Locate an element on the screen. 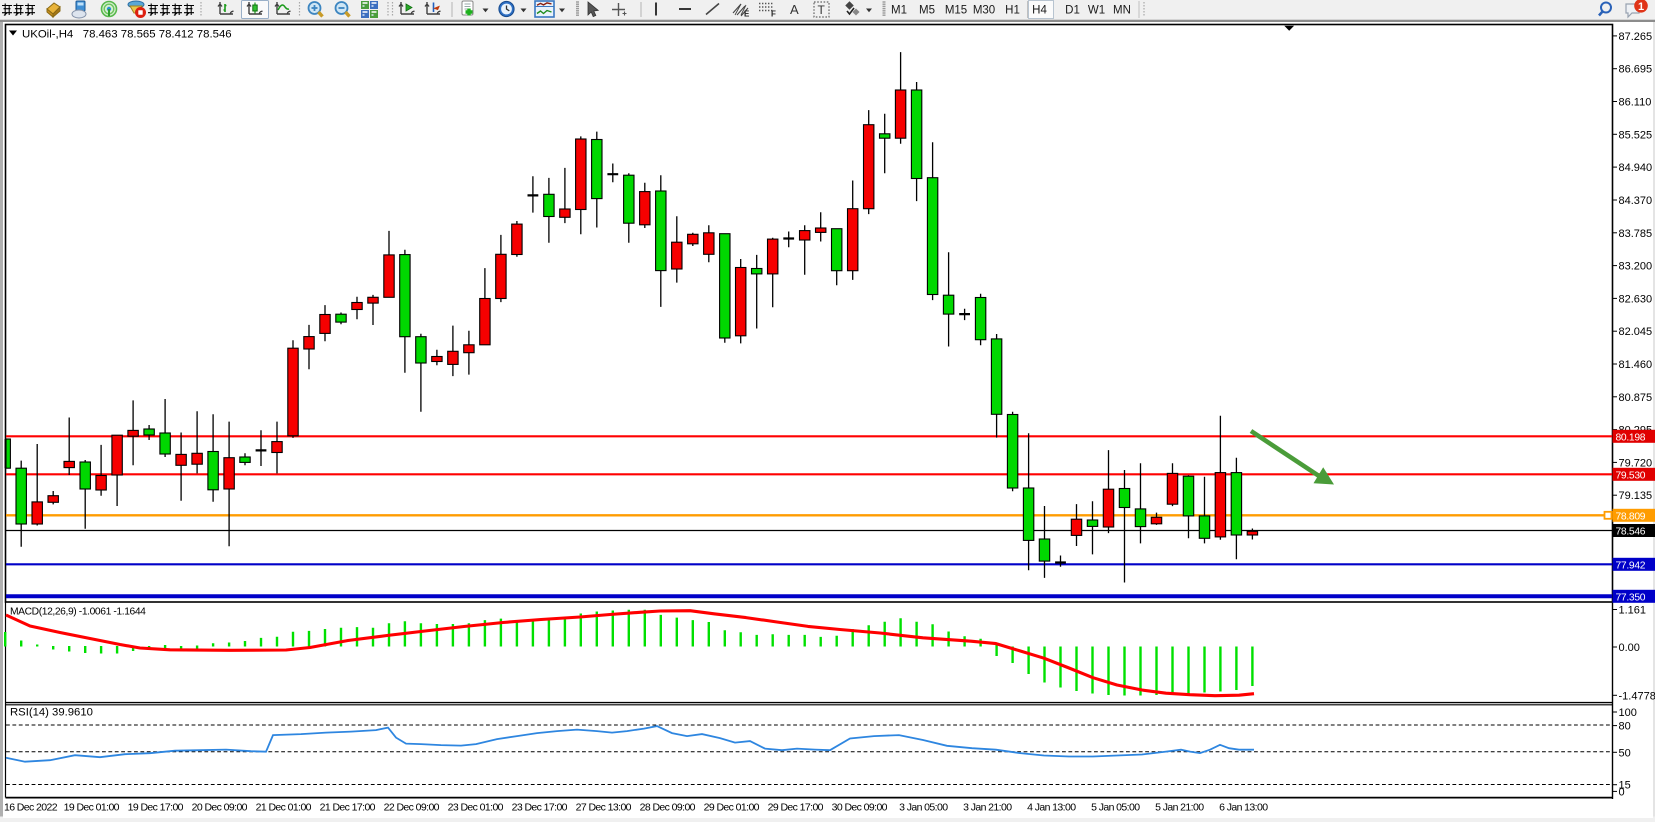 The width and height of the screenshot is (1655, 822). svg-text: 28 Dec 09:00 is located at coordinates (668, 808).